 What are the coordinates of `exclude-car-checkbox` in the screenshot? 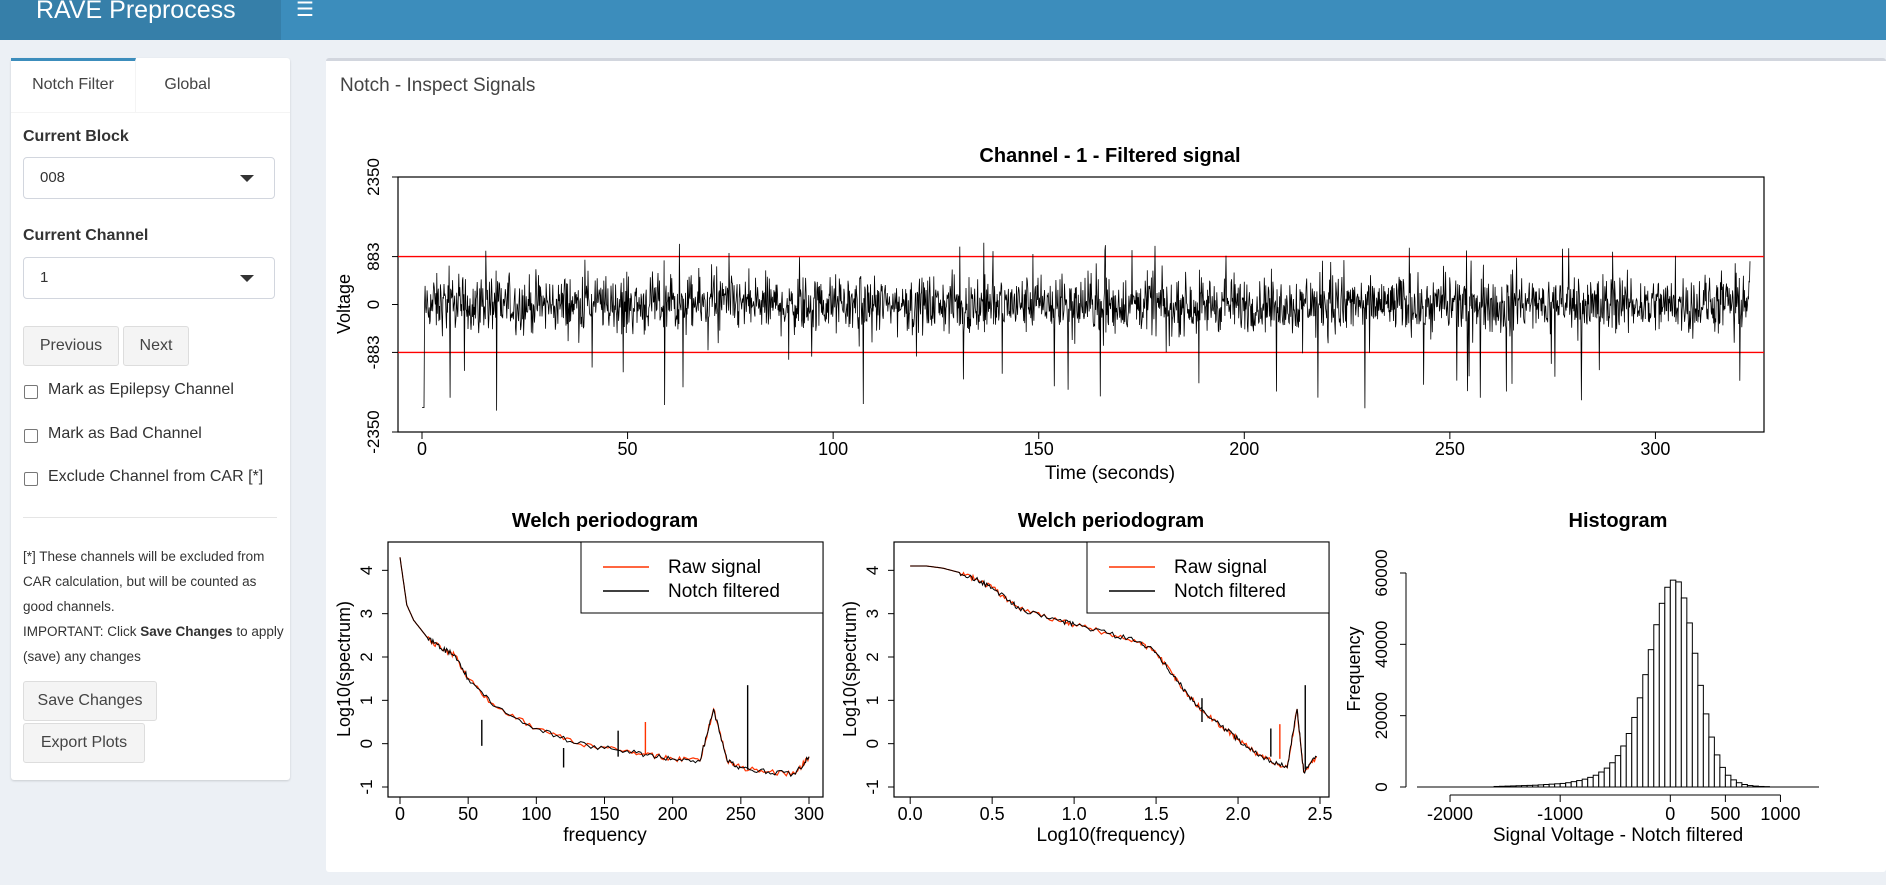 It's located at (31, 479).